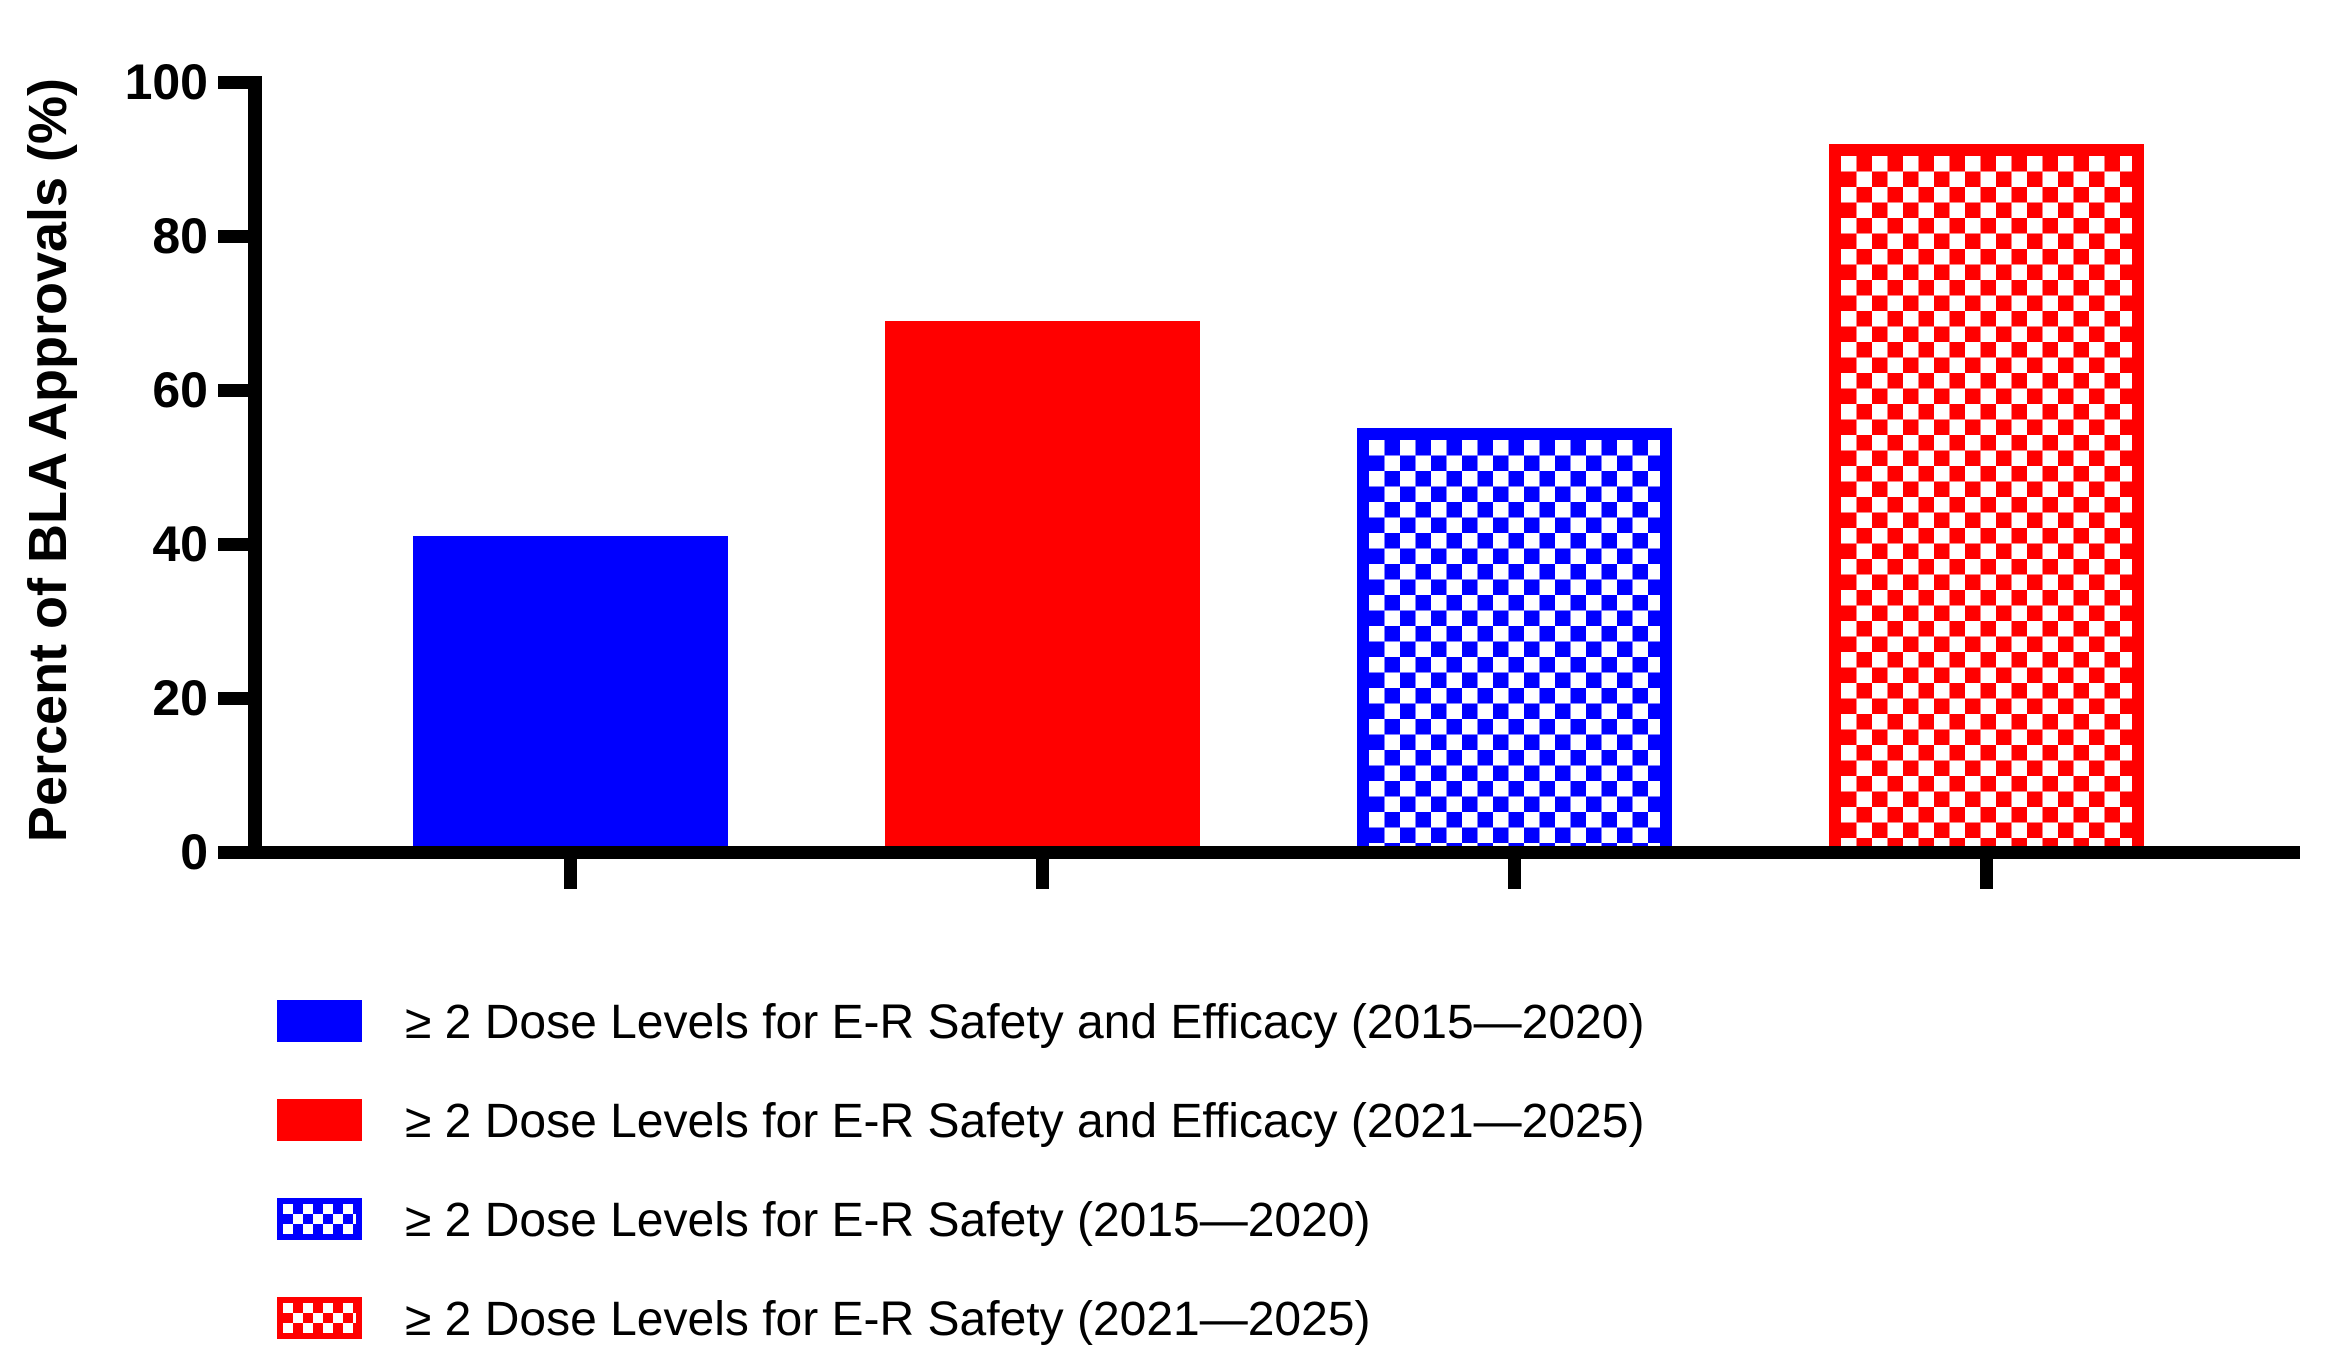 The image size is (2327, 1369). I want to click on y-tick-label: 40, so click(180, 544).